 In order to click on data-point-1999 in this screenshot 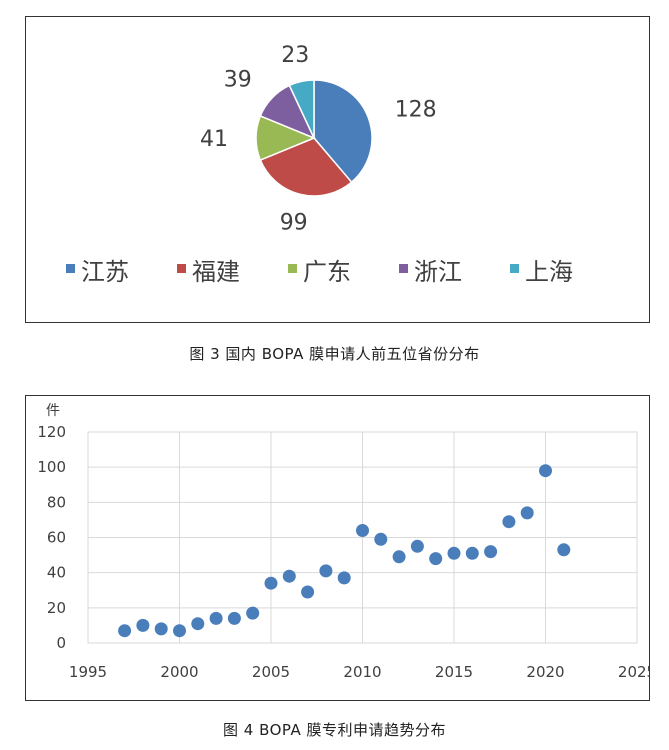, I will do `click(161, 629)`.